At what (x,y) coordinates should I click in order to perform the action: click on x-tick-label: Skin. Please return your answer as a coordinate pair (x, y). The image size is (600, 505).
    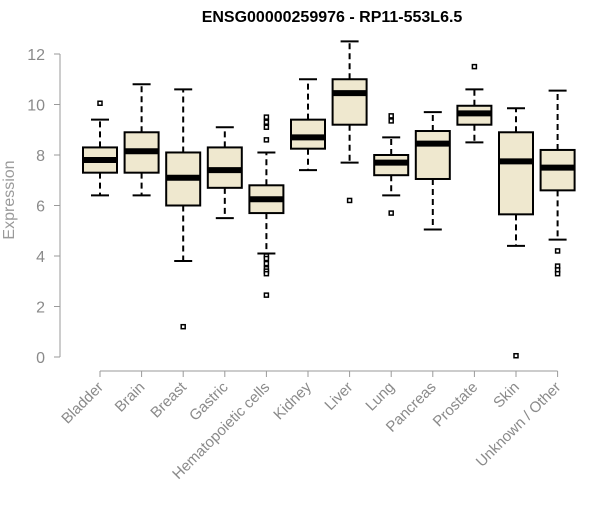
    Looking at the image, I should click on (506, 395).